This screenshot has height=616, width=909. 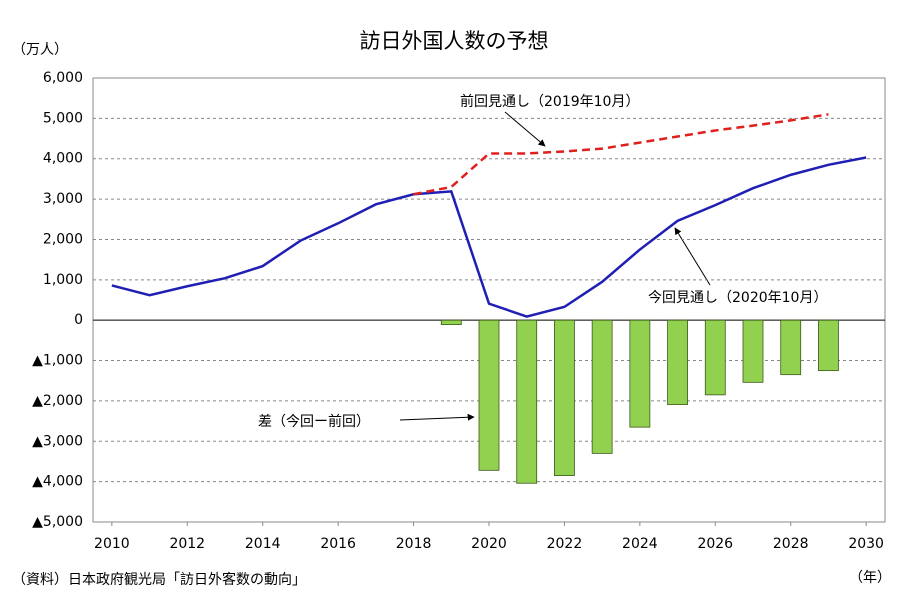 I want to click on x-tick-label: 2022, so click(x=565, y=544).